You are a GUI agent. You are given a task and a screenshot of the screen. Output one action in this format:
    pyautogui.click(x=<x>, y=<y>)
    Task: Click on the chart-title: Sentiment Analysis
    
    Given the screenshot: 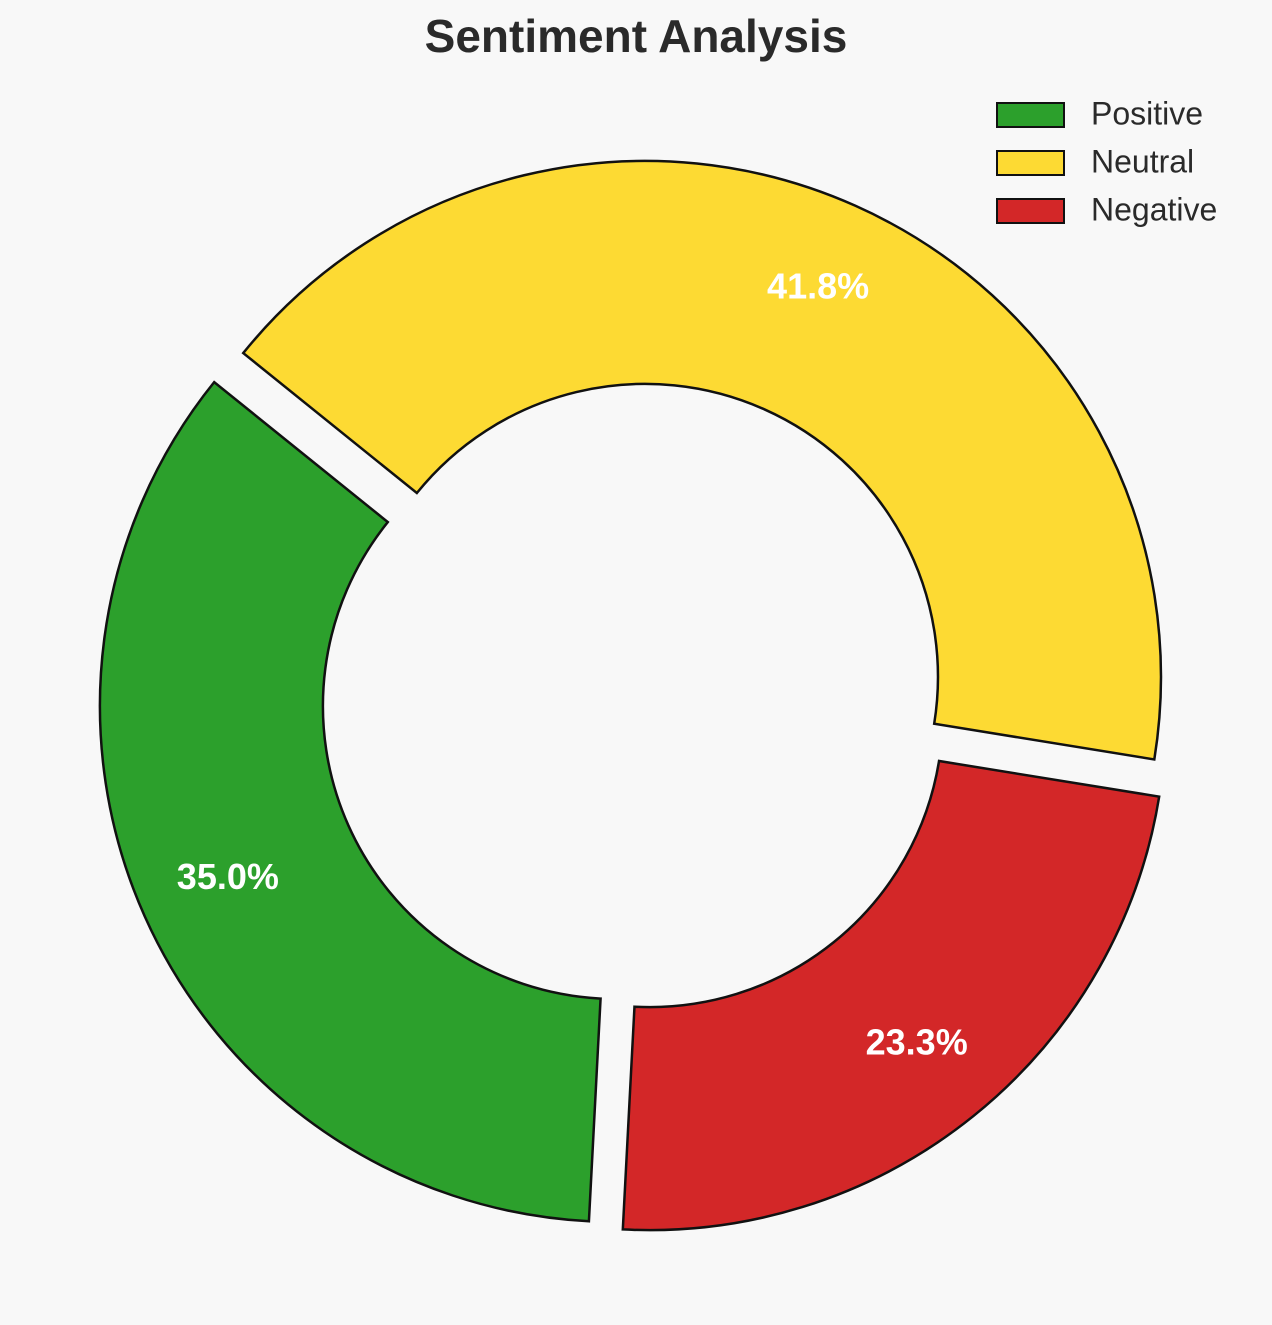 What is the action you would take?
    pyautogui.click(x=636, y=36)
    